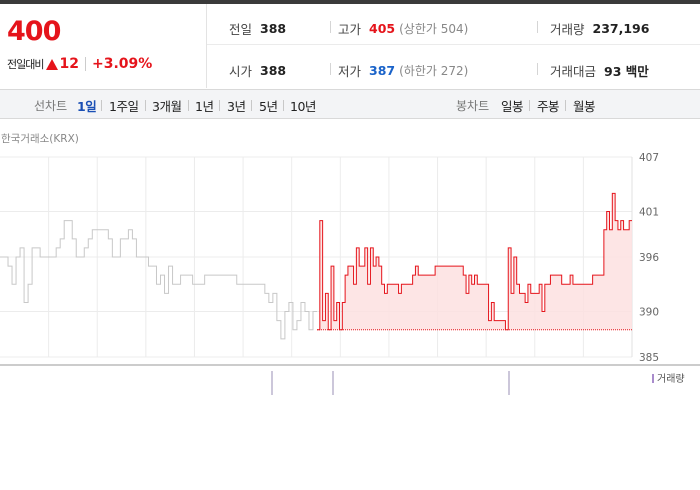  I want to click on stat-low: 저가 387 (하한가 272), so click(403, 70).